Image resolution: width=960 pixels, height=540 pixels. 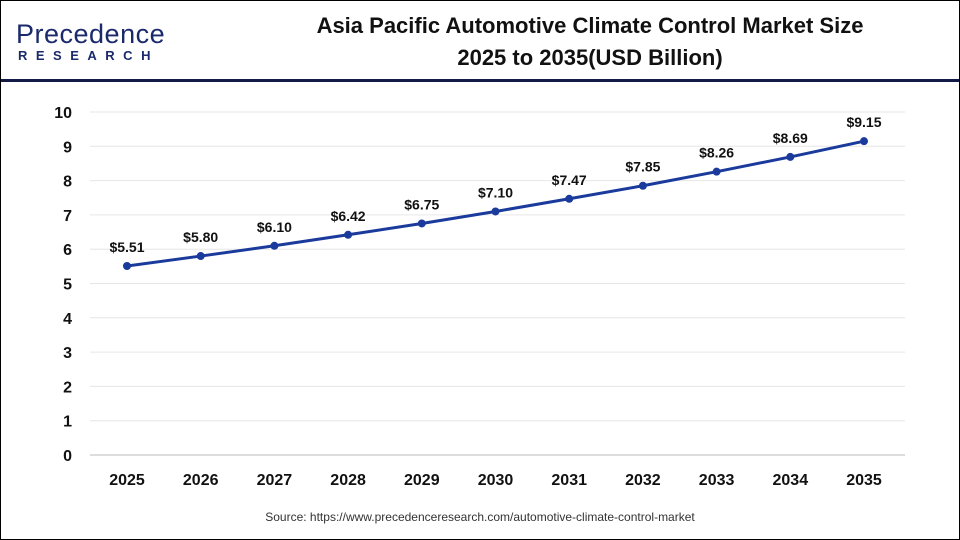 What do you see at coordinates (643, 480) in the screenshot?
I see `x-tick-label: 2032` at bounding box center [643, 480].